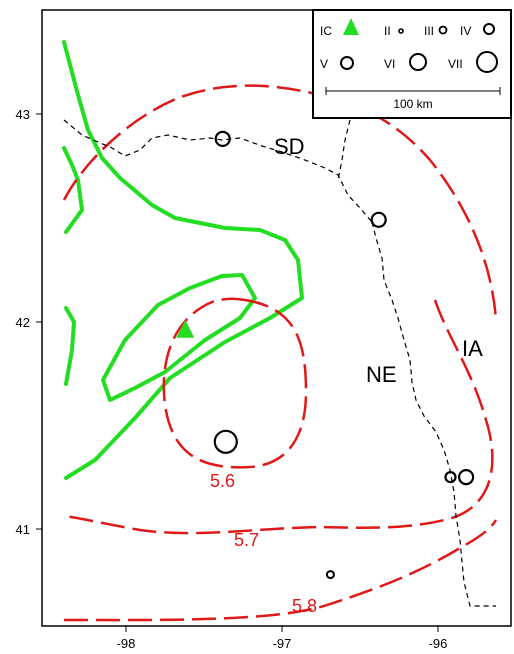 The height and width of the screenshot is (654, 514). I want to click on legend-iv-circle-icon, so click(489, 29).